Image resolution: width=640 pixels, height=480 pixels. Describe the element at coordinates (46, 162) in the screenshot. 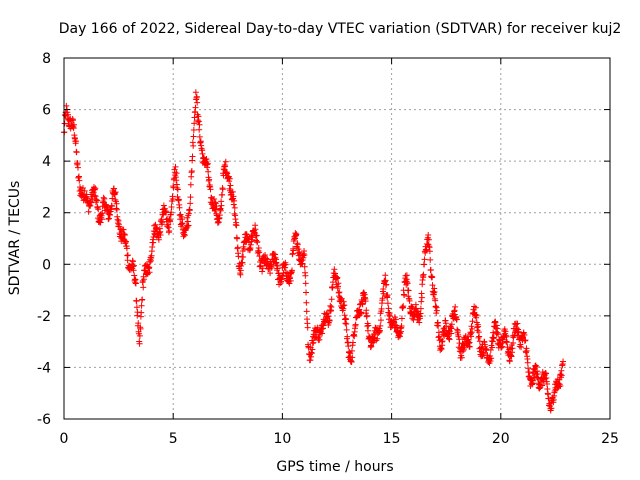

I see `y-tick-label: 4` at that location.